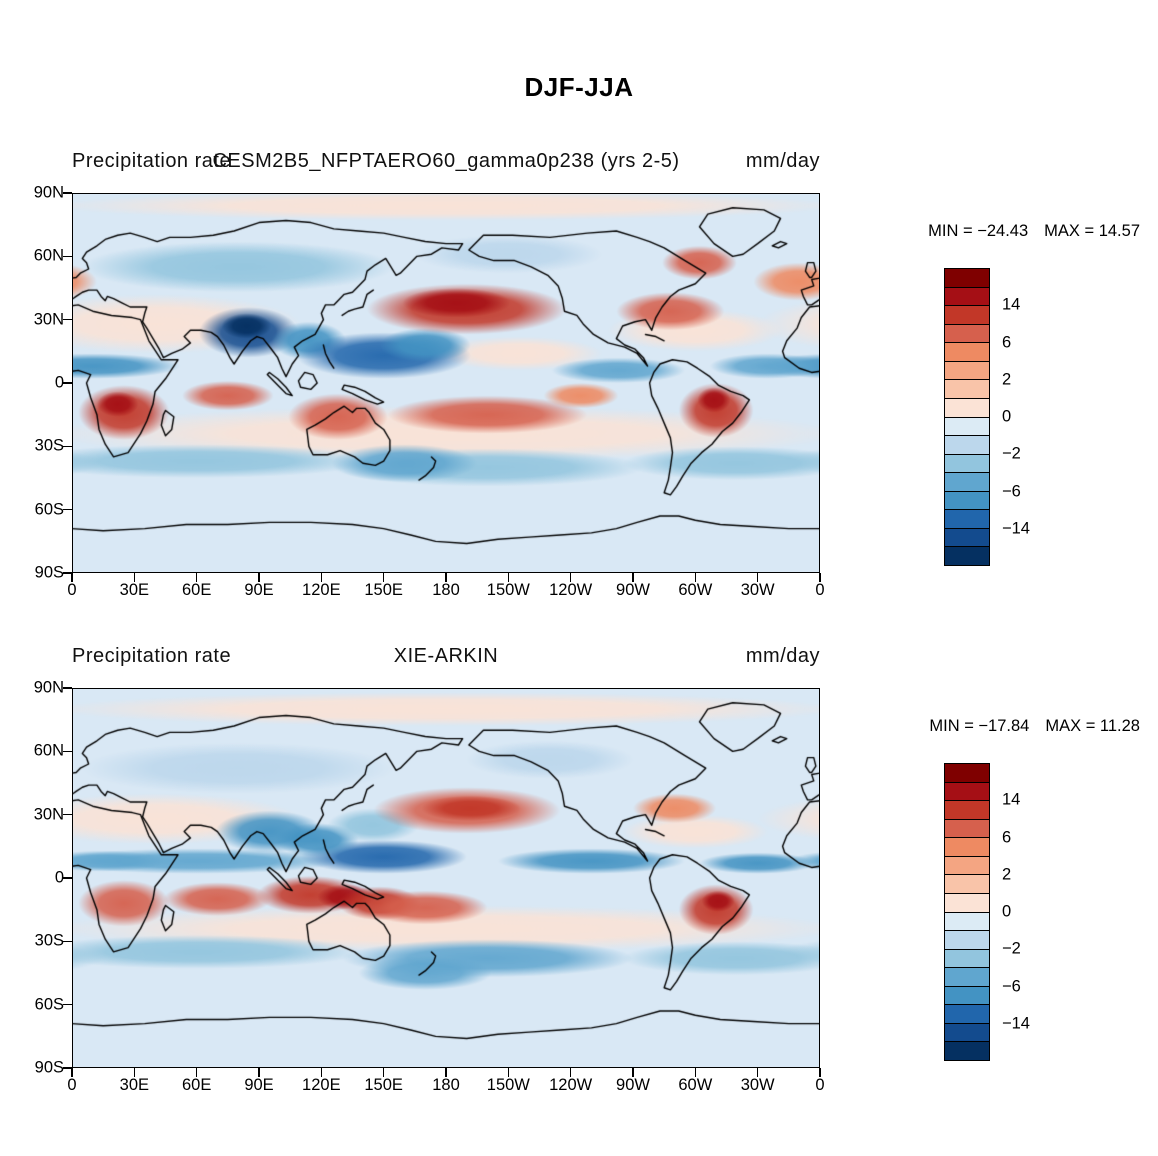  Describe the element at coordinates (49, 509) in the screenshot. I see `y-tick-label: 60S` at that location.